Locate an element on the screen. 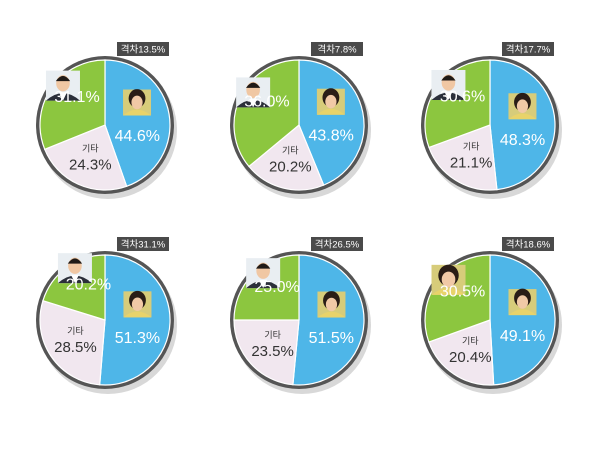  value-label: 30.5% is located at coordinates (462, 292).